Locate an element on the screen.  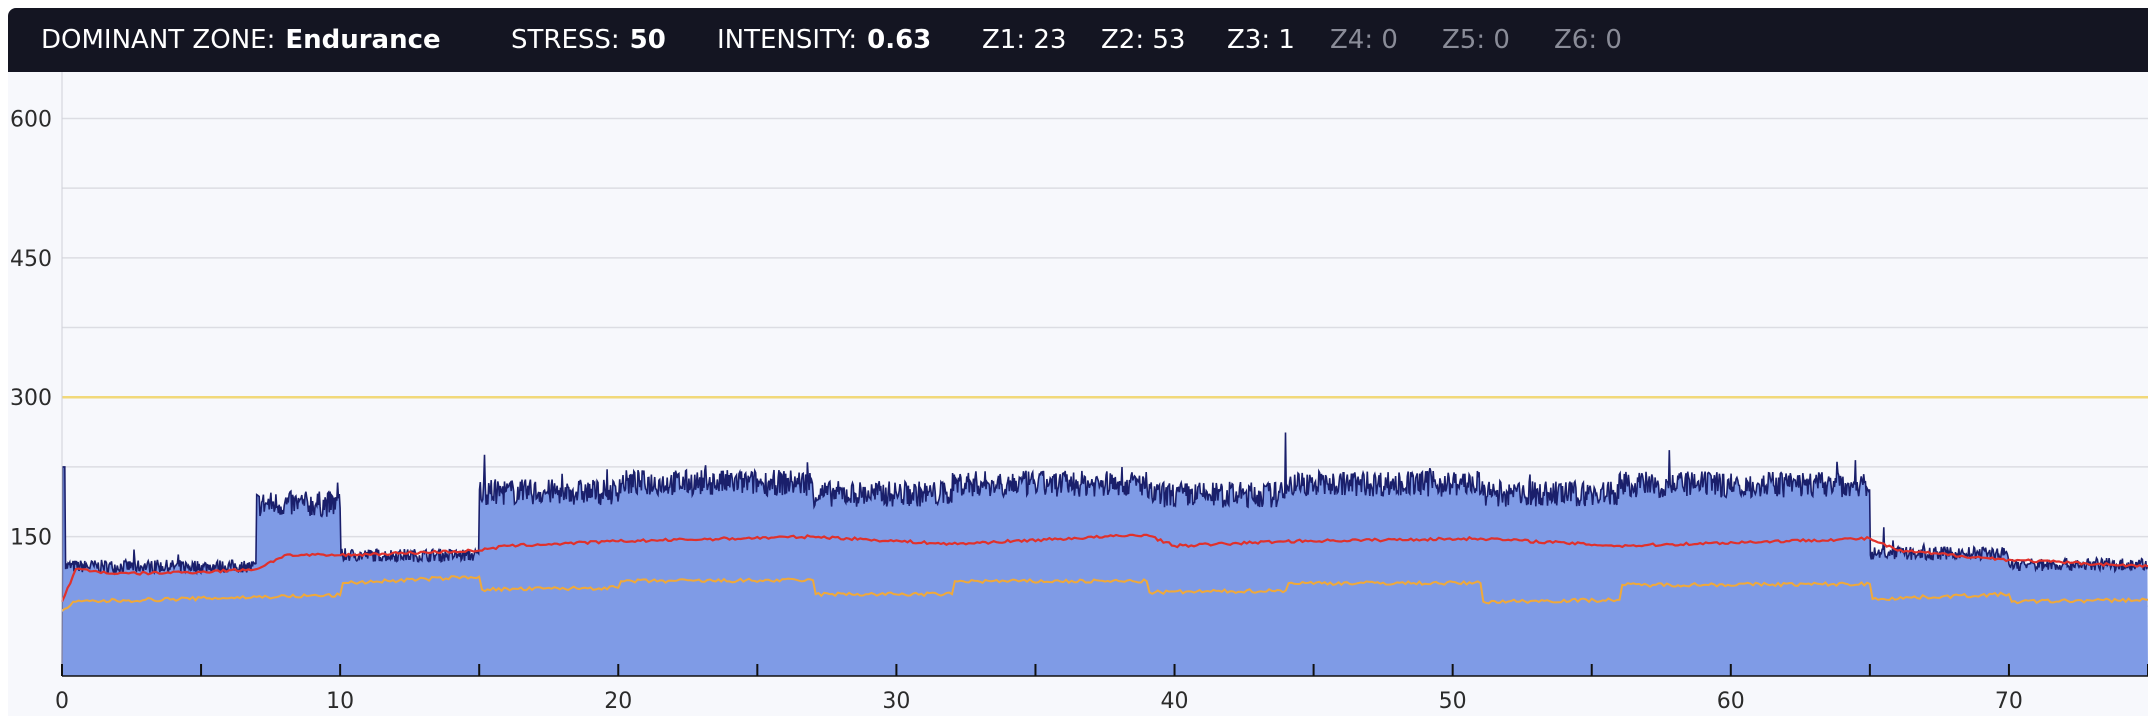
zone-z5: Z5: 0 is located at coordinates (1476, 40).